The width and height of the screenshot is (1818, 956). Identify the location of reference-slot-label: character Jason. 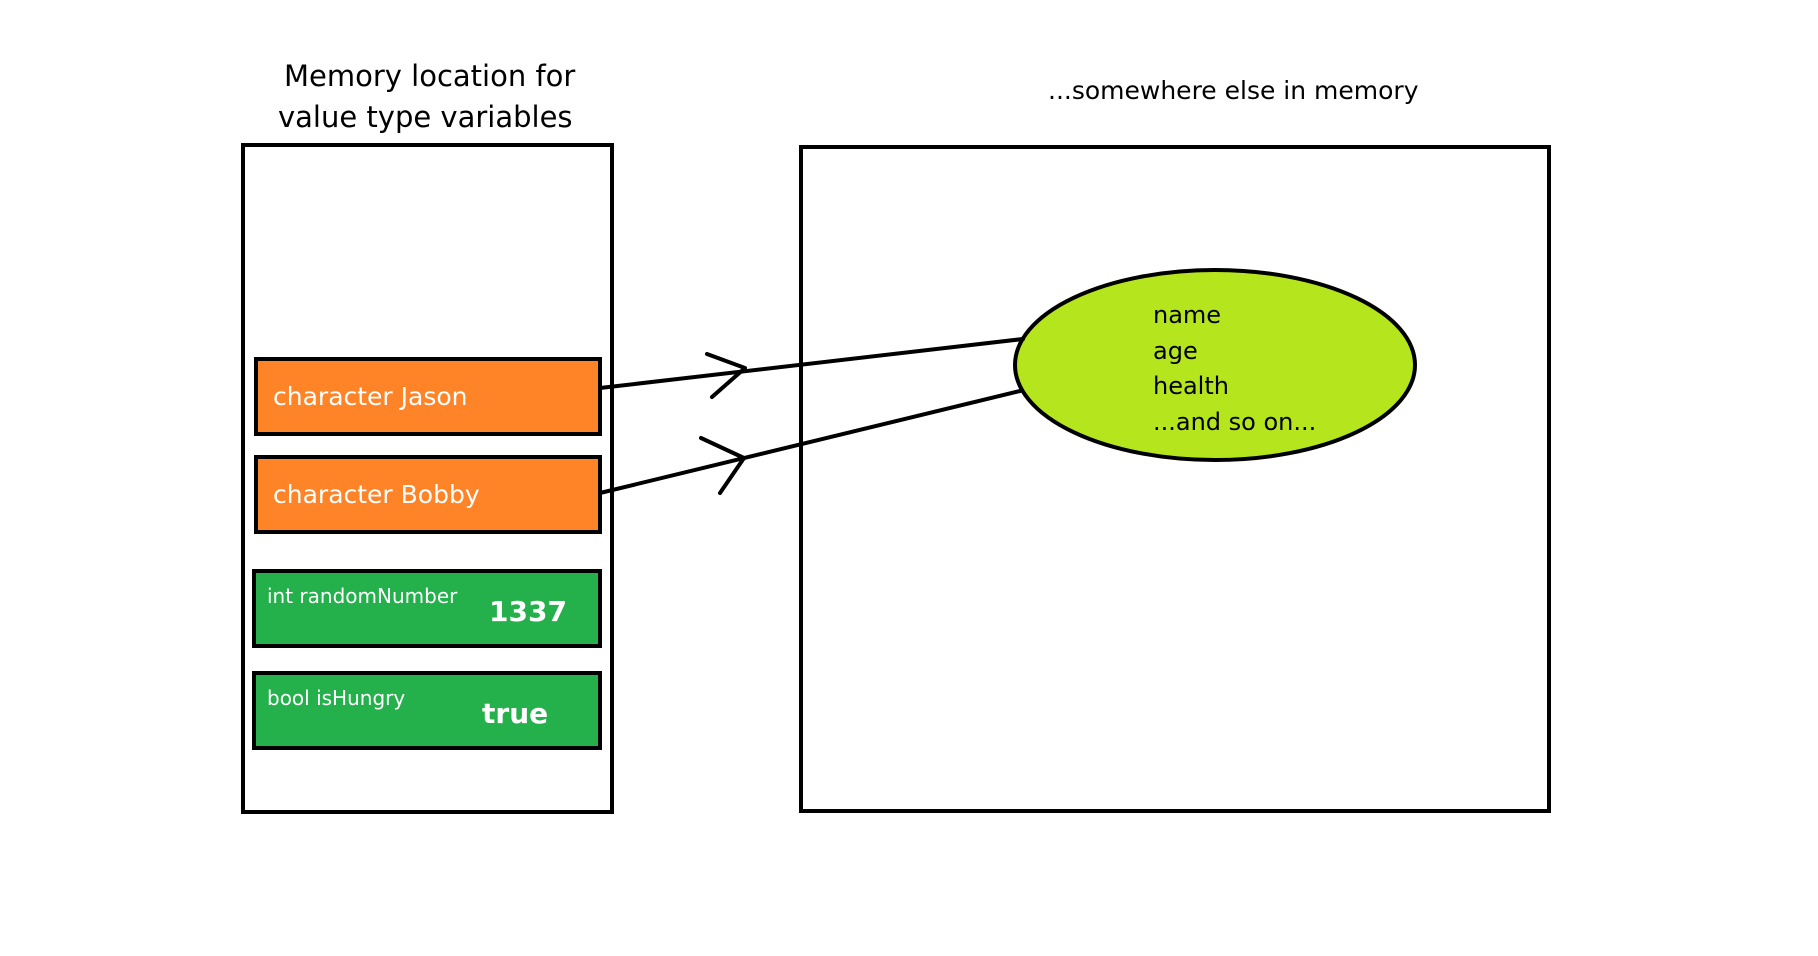
(370, 396).